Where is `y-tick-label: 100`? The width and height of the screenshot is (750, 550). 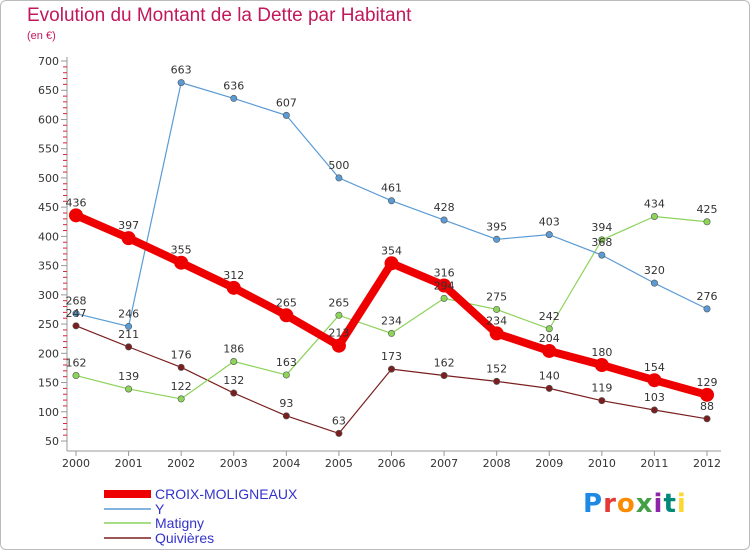
y-tick-label: 100 is located at coordinates (48, 412).